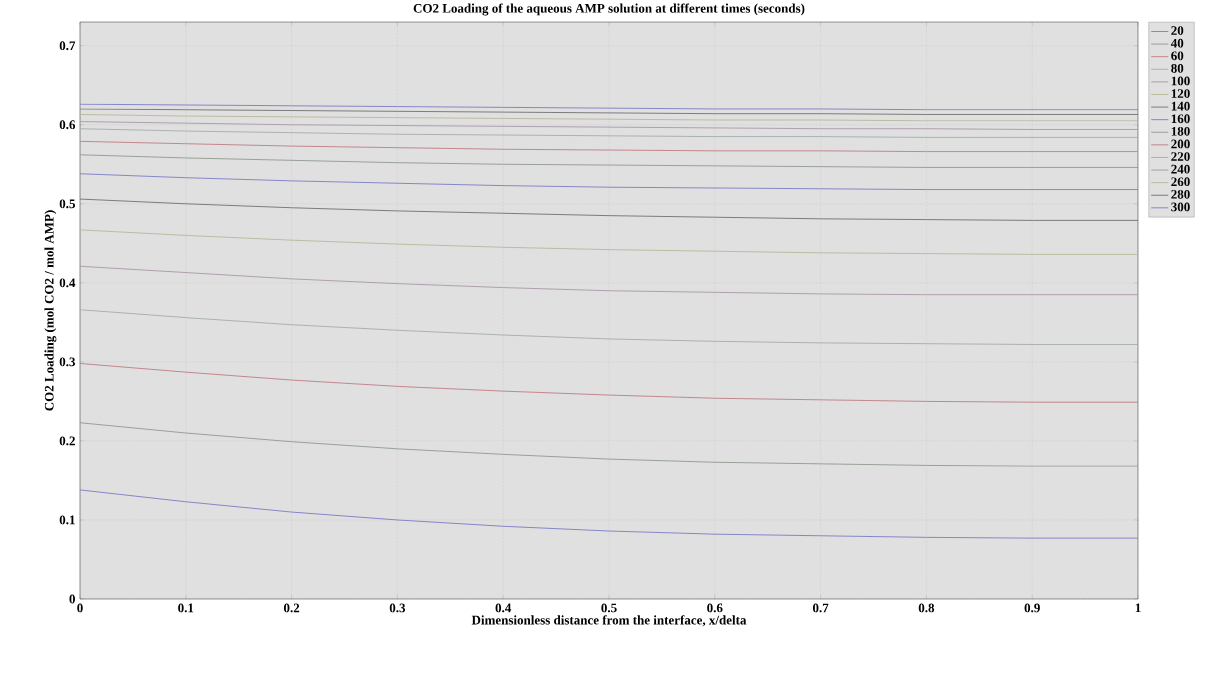 The width and height of the screenshot is (1221, 683). Describe the element at coordinates (397, 608) in the screenshot. I see `x-tick-label: 0.3` at that location.